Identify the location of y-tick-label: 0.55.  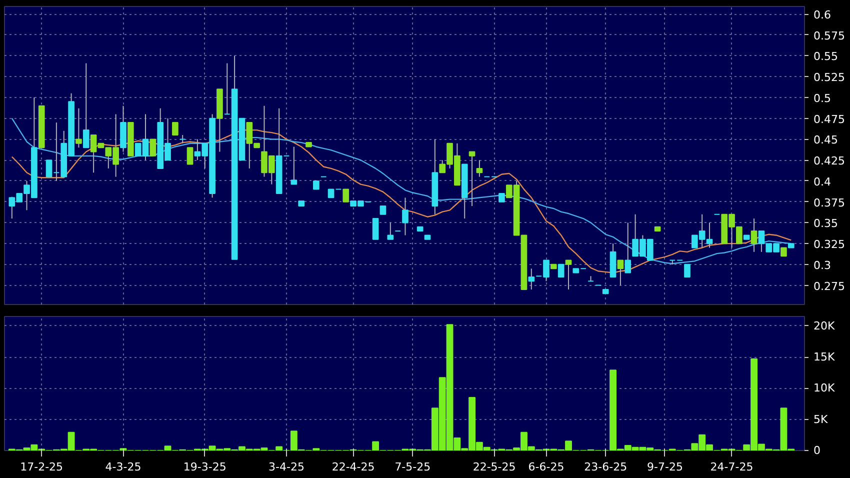
(826, 57).